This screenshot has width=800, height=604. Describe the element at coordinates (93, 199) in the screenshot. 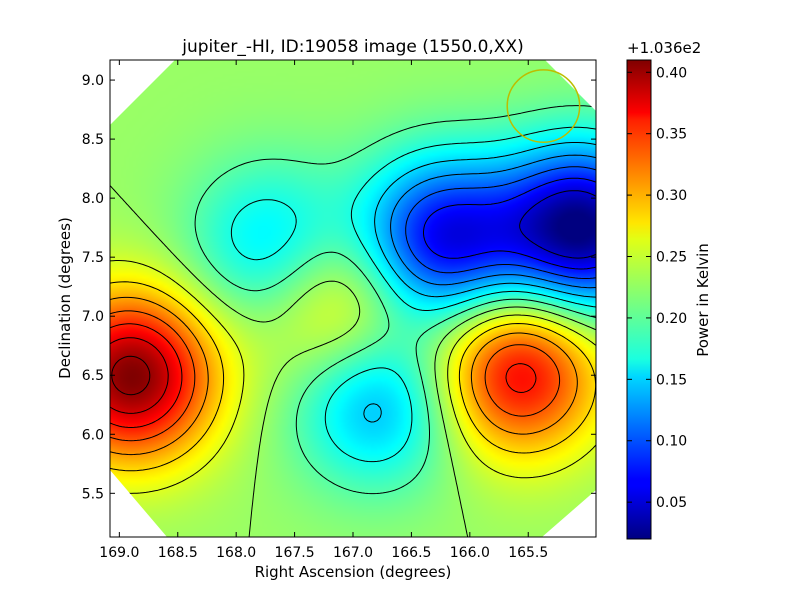

I see `y-tick-label: 8.0` at that location.